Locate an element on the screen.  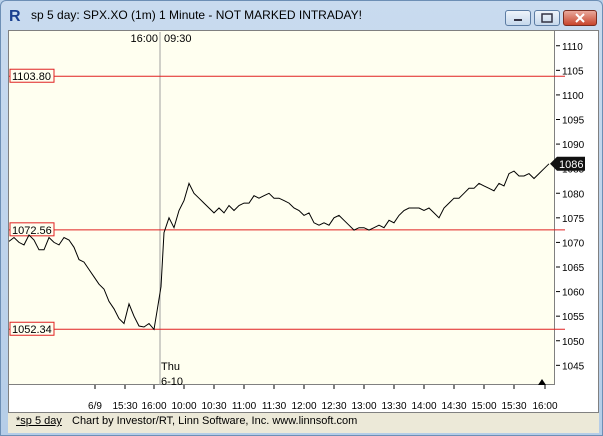
session-day-label: Thu is located at coordinates (170, 367).